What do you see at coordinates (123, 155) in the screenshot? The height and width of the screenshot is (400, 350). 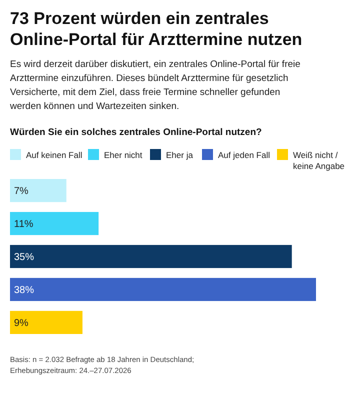 I see `legend-label: Eher nicht` at bounding box center [123, 155].